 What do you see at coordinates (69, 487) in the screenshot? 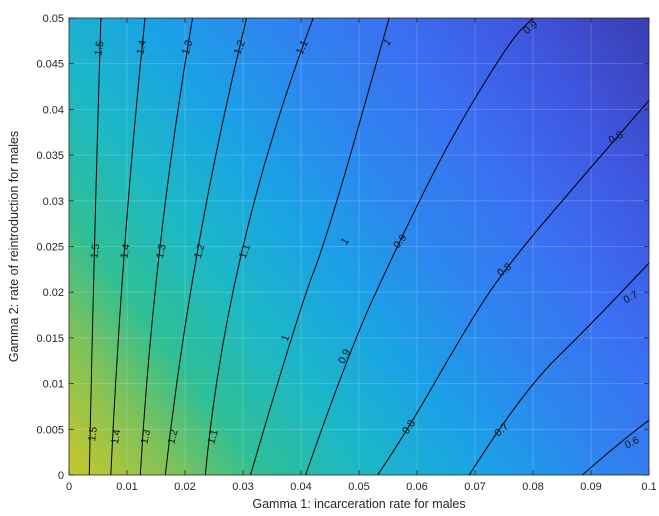
I see `x-tick-label: 0` at bounding box center [69, 487].